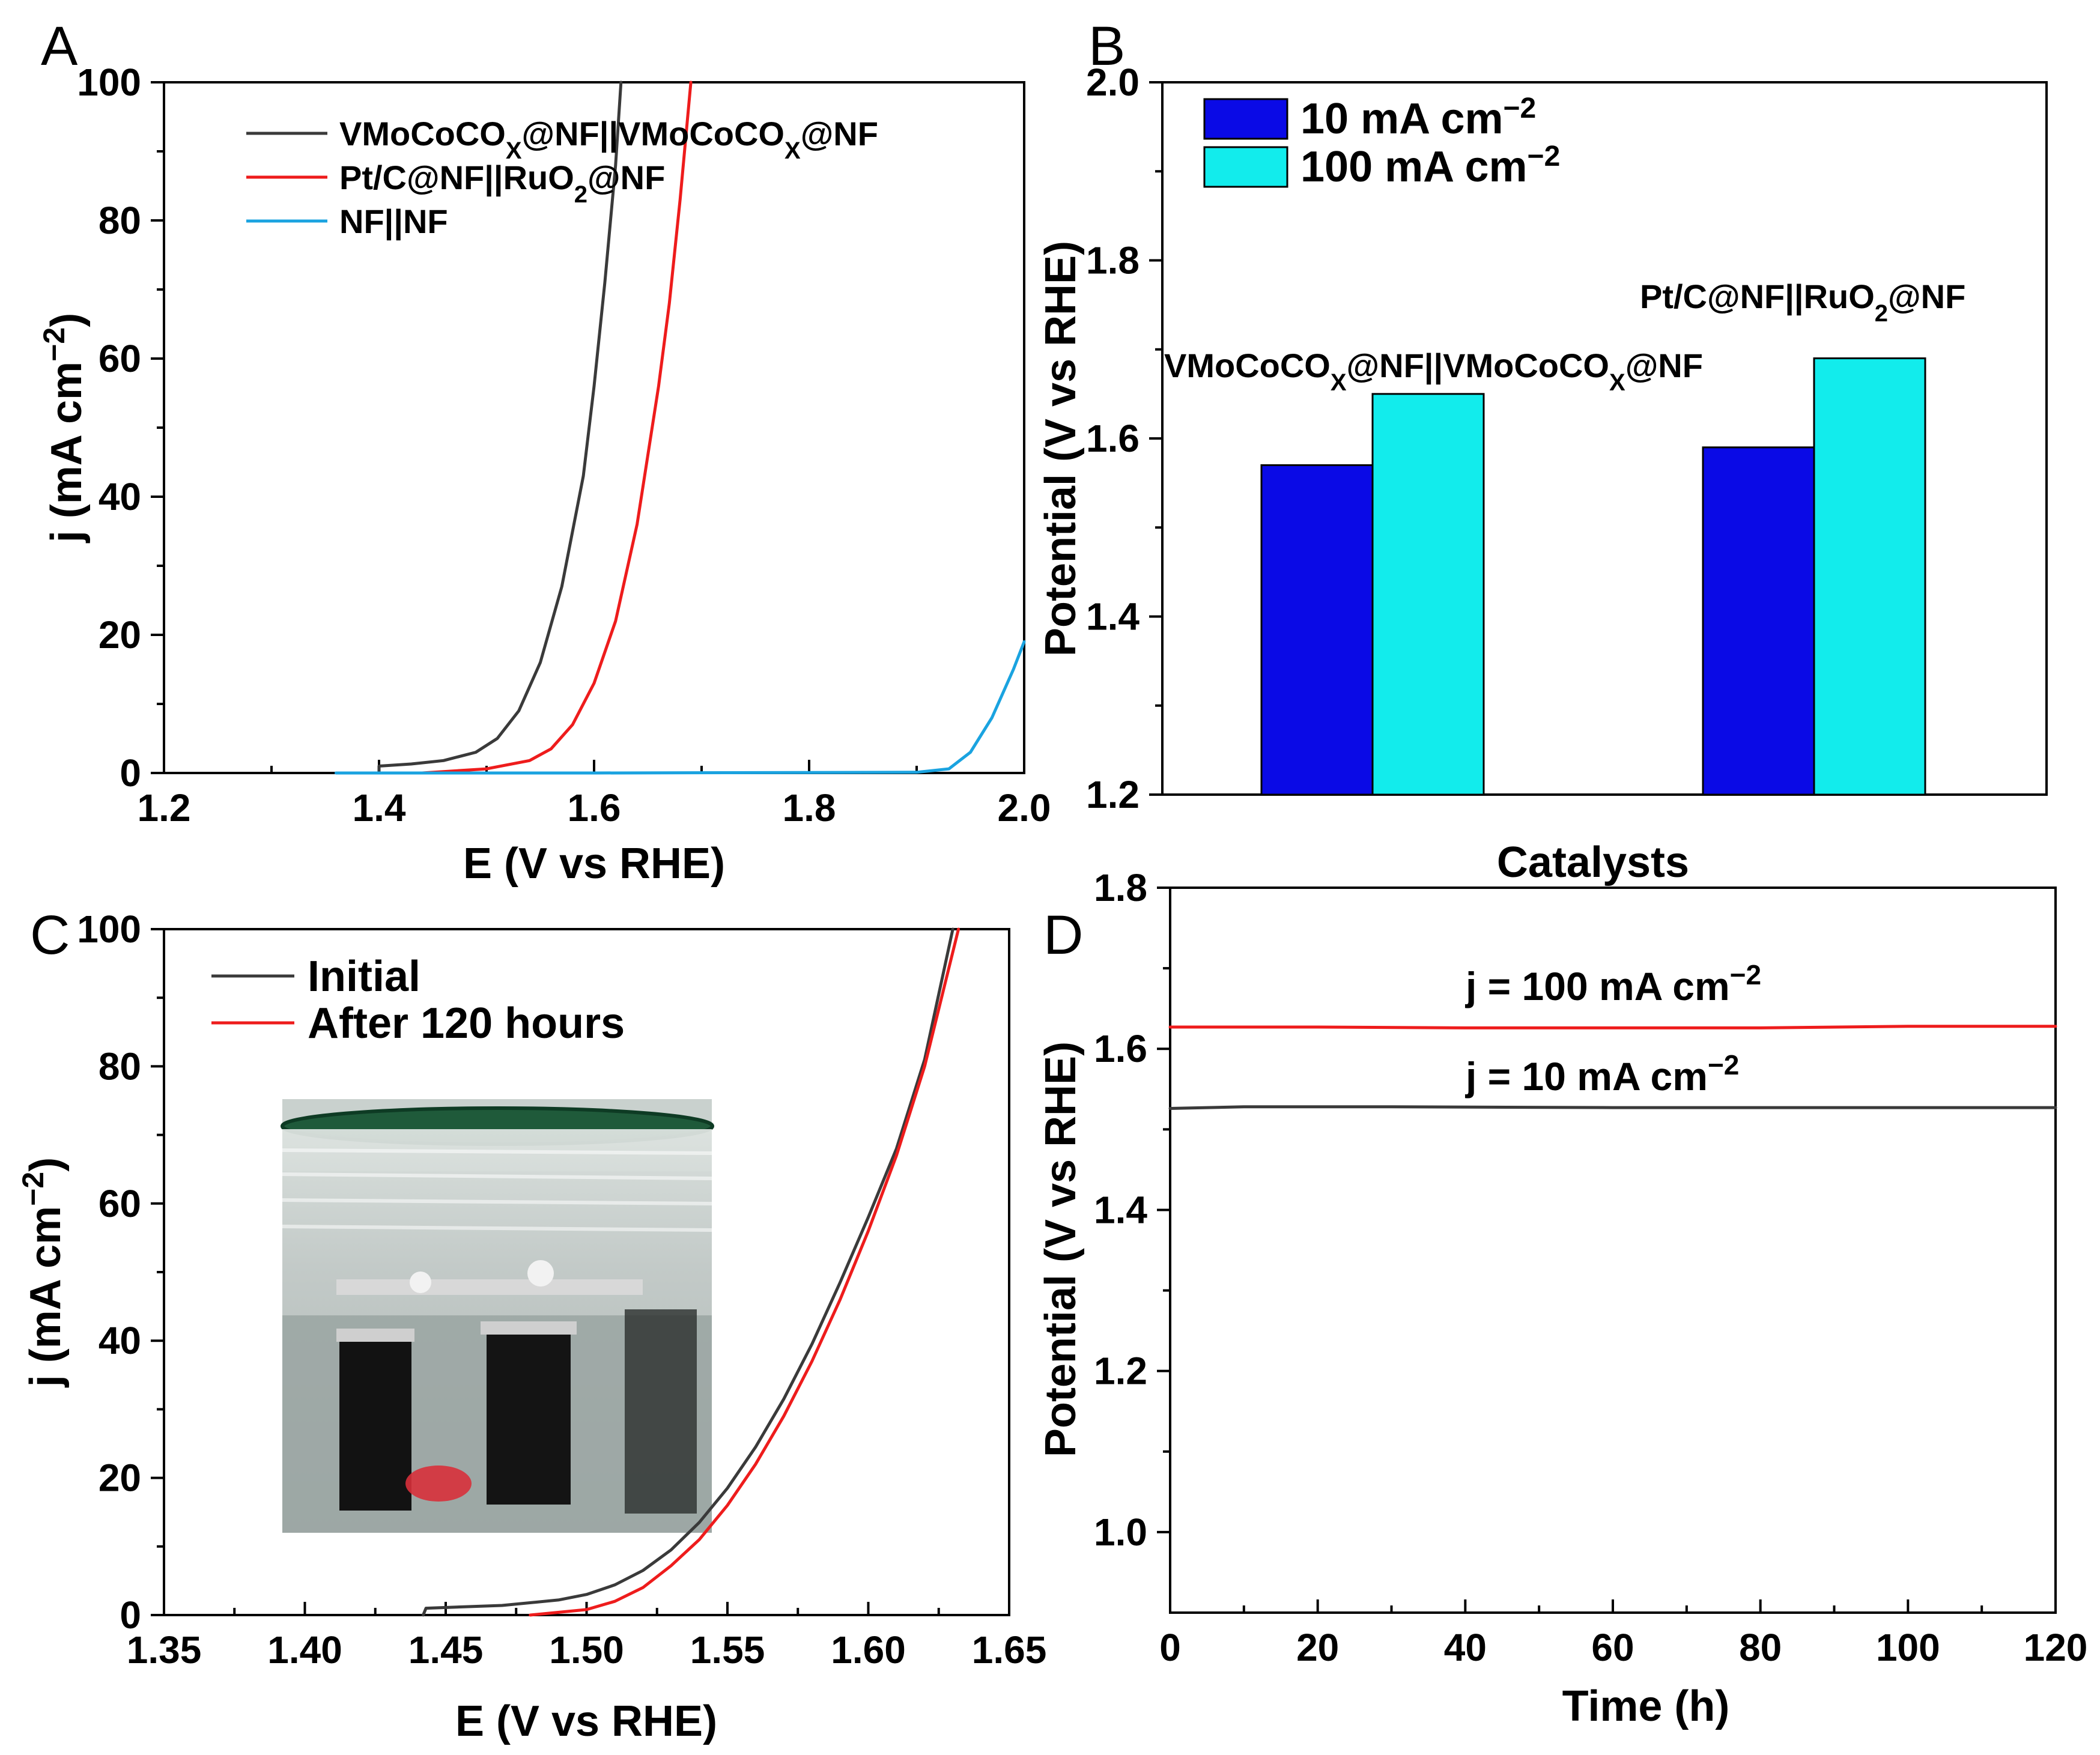 Image resolution: width=2100 pixels, height=1755 pixels. What do you see at coordinates (1063, 936) in the screenshot?
I see `panel-label-d: D` at bounding box center [1063, 936].